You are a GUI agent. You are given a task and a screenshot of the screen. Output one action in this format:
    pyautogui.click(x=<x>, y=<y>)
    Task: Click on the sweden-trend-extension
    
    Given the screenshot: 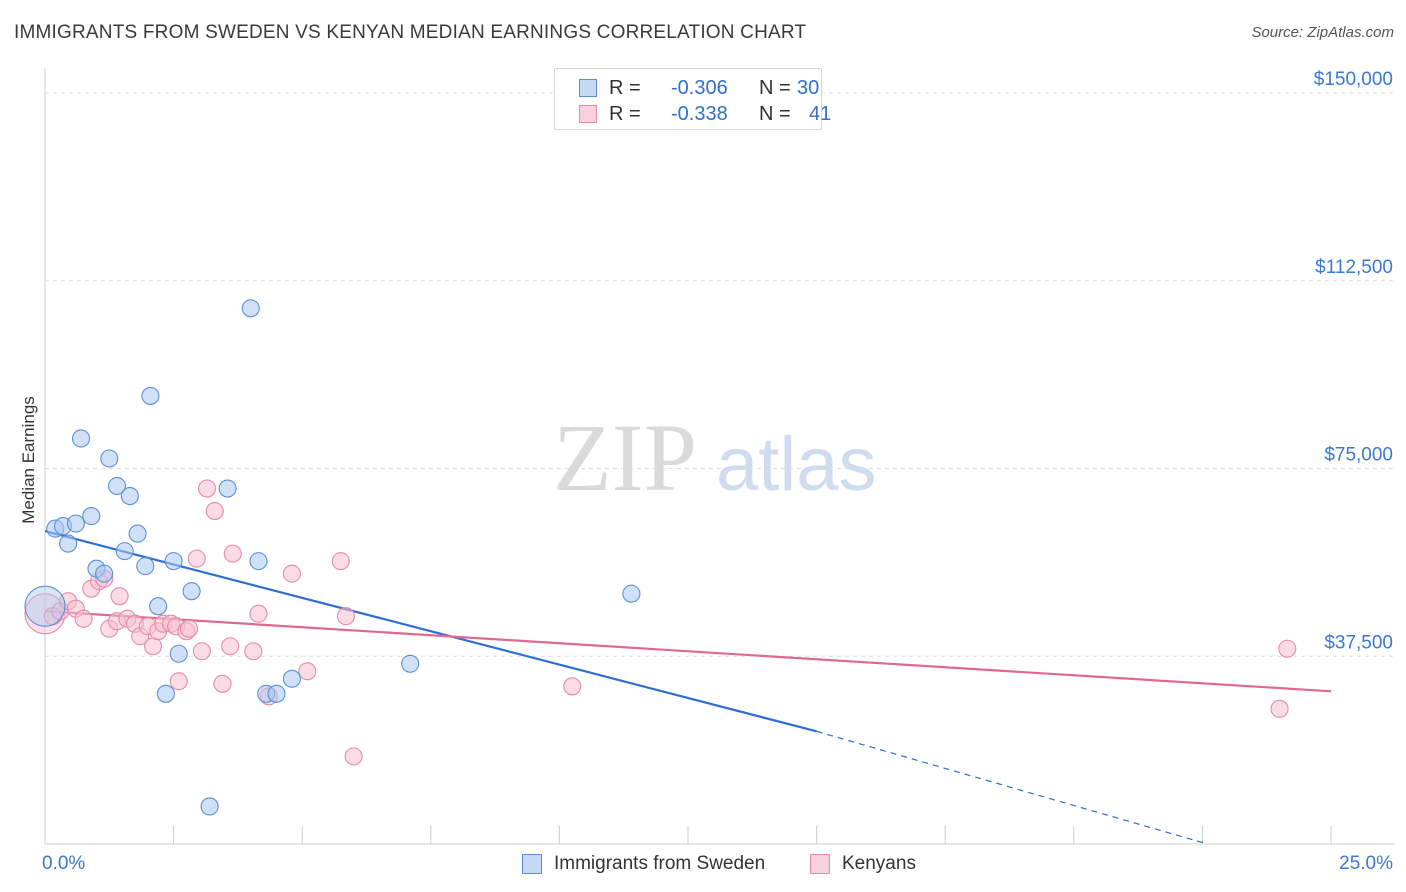 What is the action you would take?
    pyautogui.click(x=1012, y=787)
    